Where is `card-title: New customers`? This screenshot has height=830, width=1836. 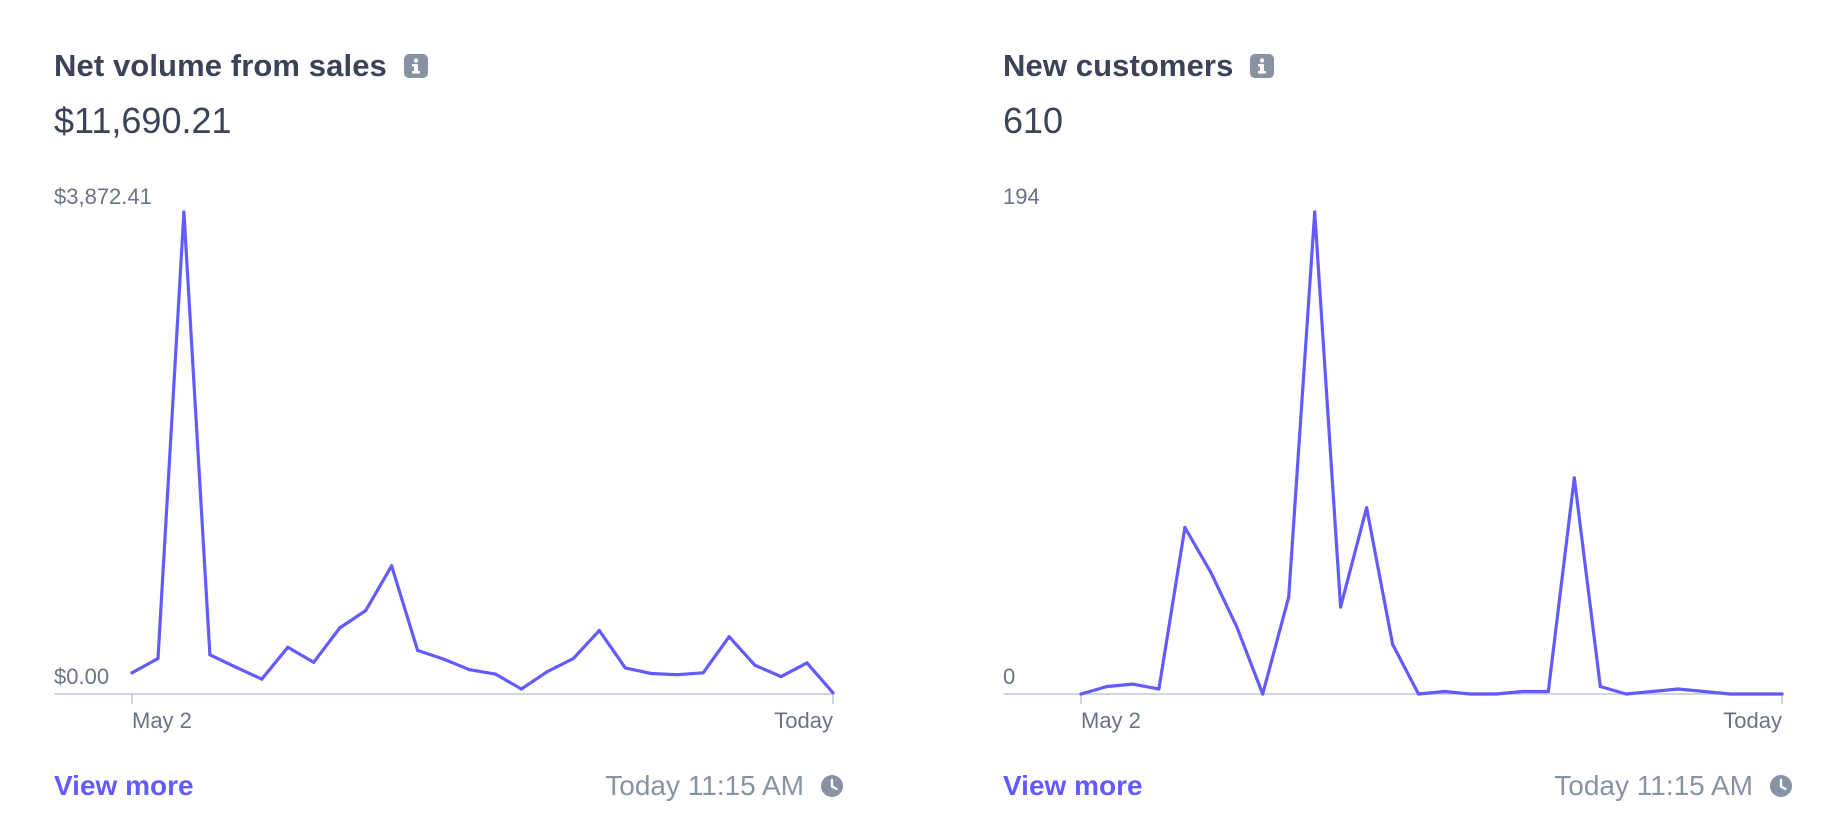
card-title: New customers is located at coordinates (1118, 65).